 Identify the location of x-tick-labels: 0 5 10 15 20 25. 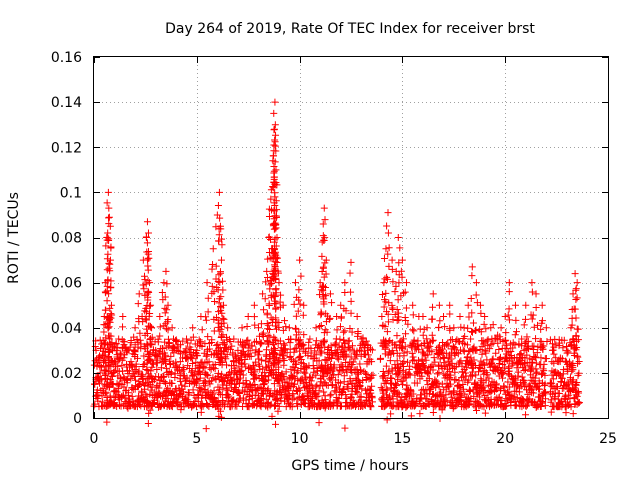
(353, 439).